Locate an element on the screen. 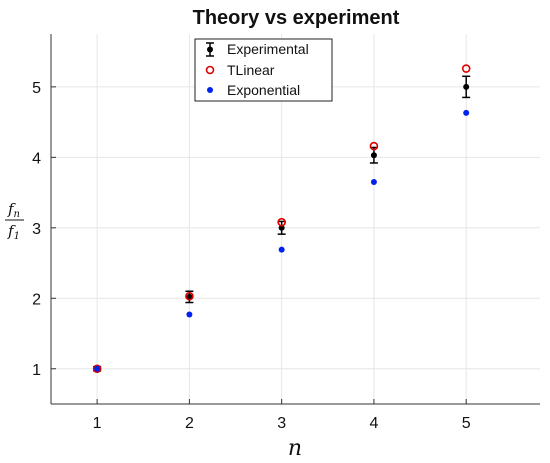 Image resolution: width=550 pixels, height=463 pixels. legend-item-experimental: Experimental is located at coordinates (257, 49).